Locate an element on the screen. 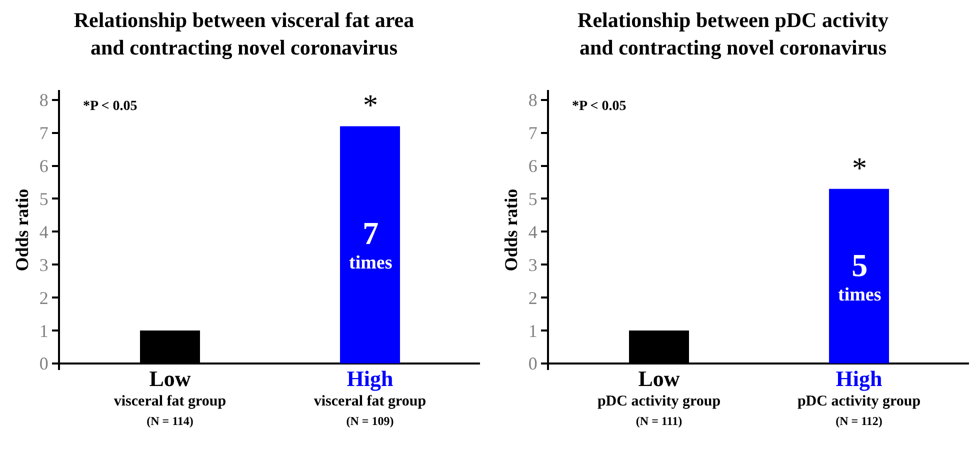 The width and height of the screenshot is (977, 452). chart-title: Relationship between visceral fat area and contracting novel coronavirus is located at coordinates (244, 34).